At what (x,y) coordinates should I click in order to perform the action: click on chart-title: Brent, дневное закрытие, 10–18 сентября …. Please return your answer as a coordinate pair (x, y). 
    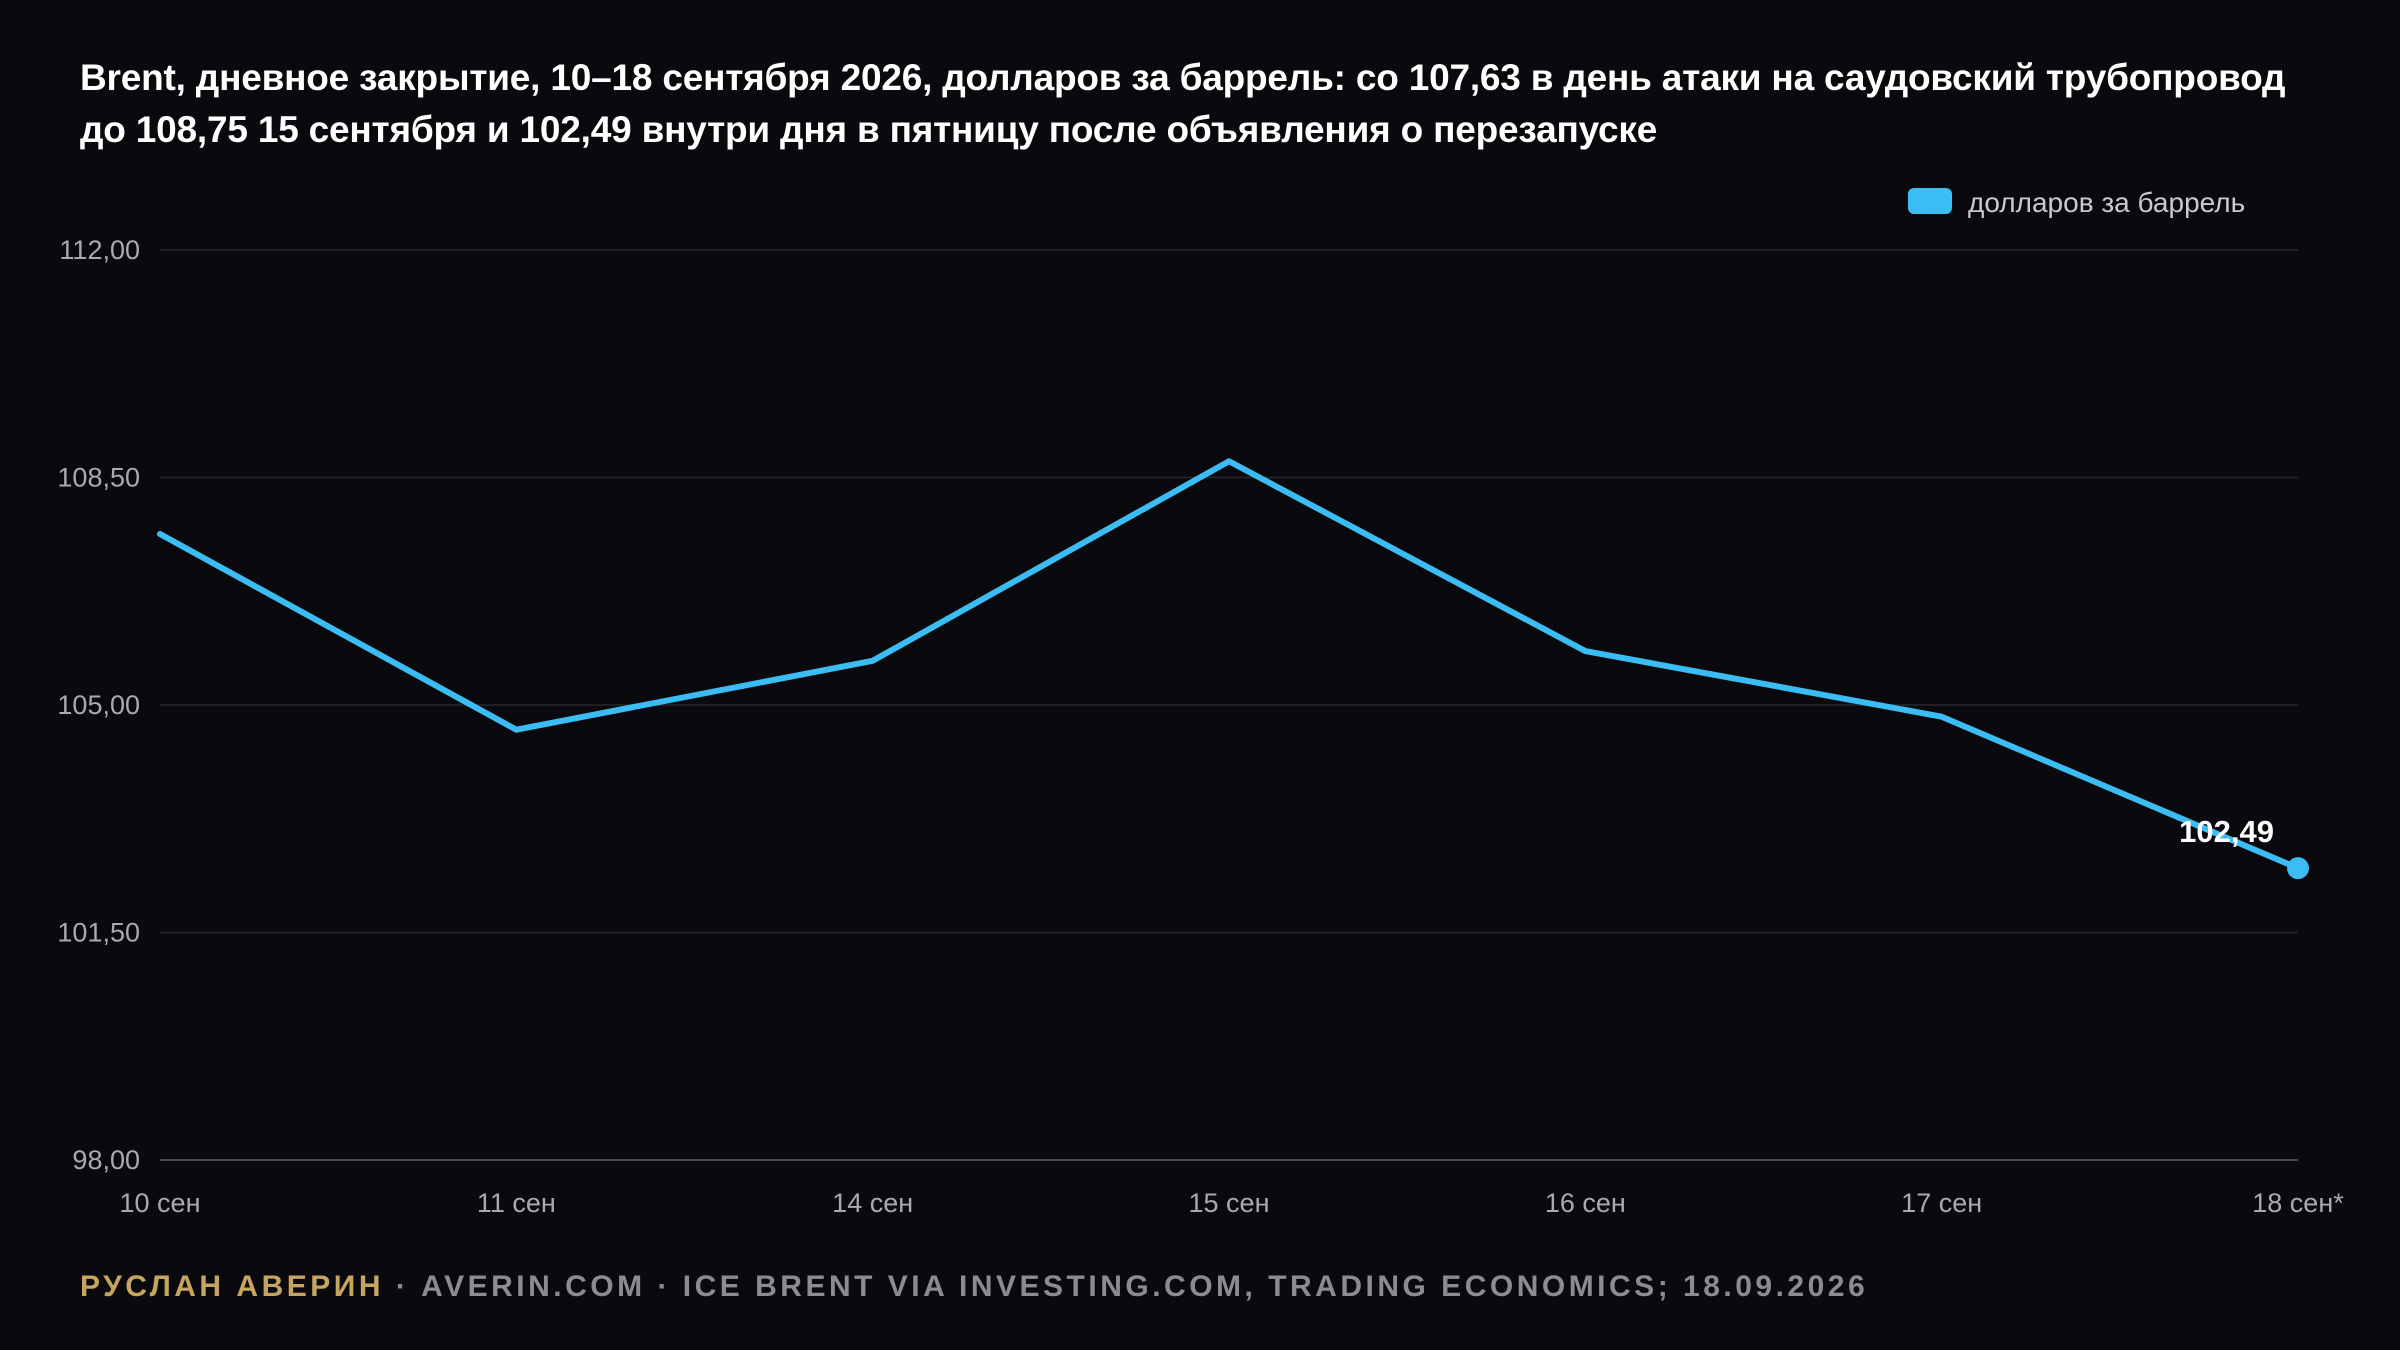
    Looking at the image, I should click on (1183, 103).